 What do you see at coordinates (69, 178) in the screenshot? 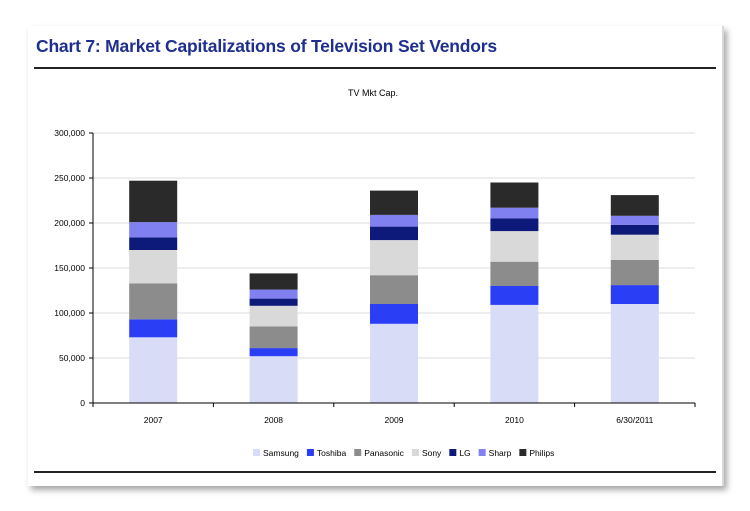
I see `y-tick-label: 250,000` at bounding box center [69, 178].